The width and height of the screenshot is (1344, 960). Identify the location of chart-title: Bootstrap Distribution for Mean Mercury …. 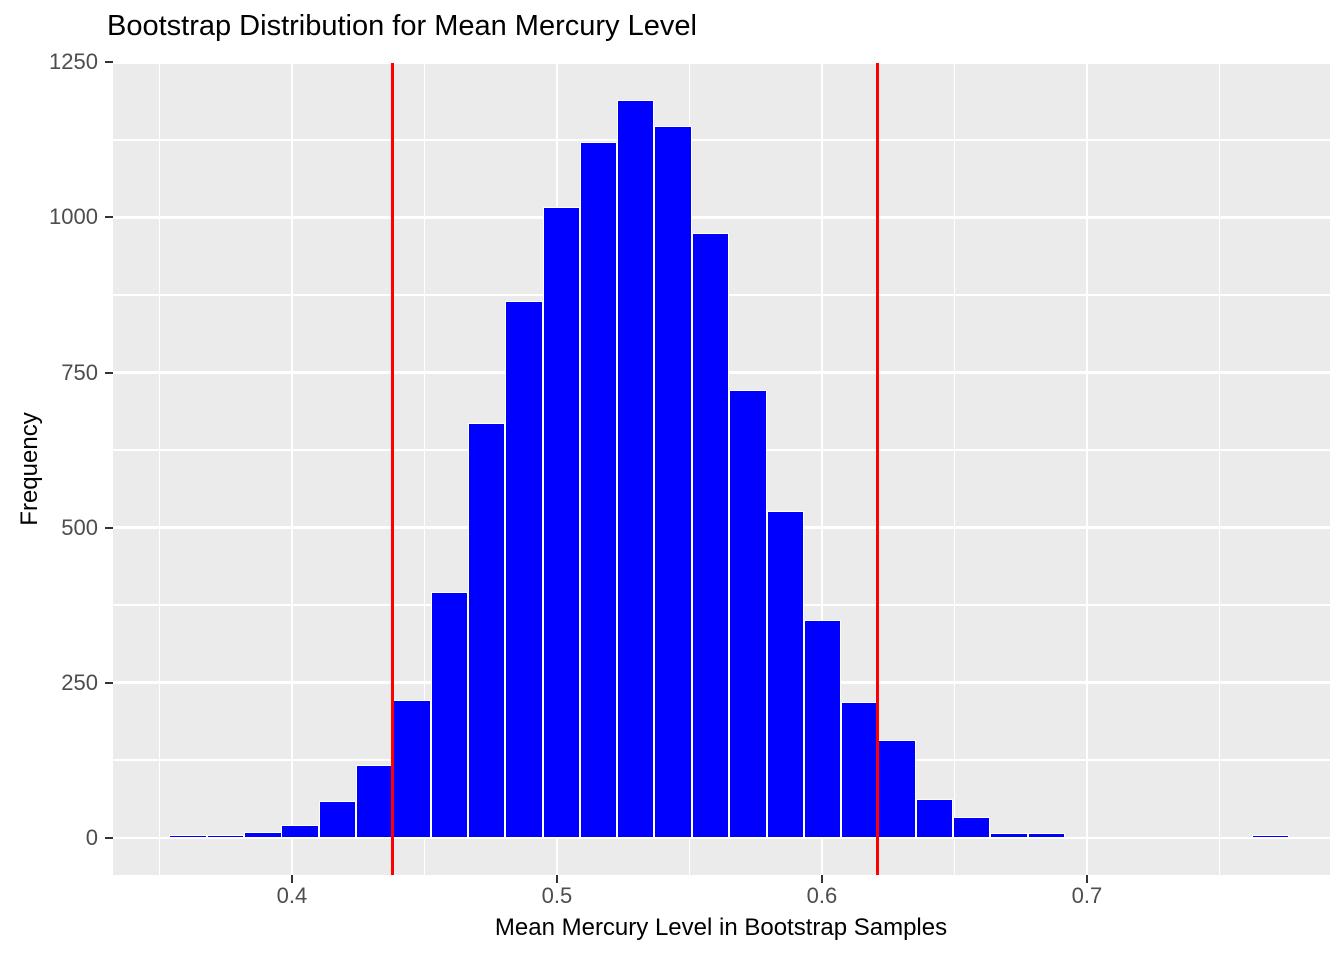
(402, 26).